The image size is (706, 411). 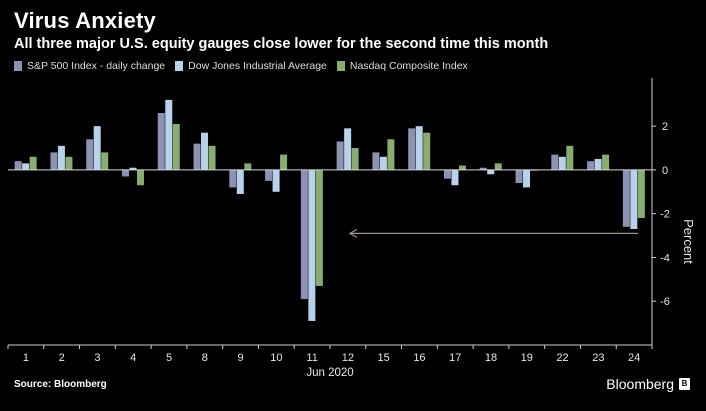 I want to click on x-tick-label-9: 9, so click(x=240, y=358).